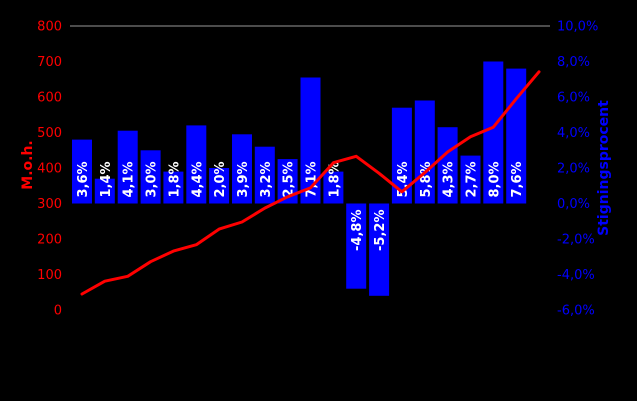 The image size is (637, 401). What do you see at coordinates (243, 179) in the screenshot?
I see `bar-value-label: 3,9%` at bounding box center [243, 179].